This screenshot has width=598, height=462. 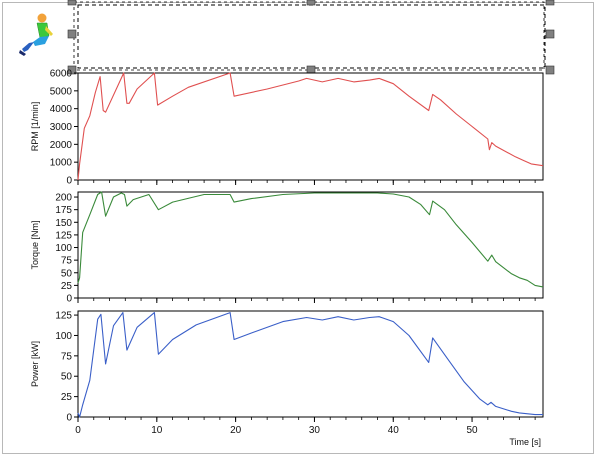 I want to click on x-tick-label: 20, so click(x=236, y=430).